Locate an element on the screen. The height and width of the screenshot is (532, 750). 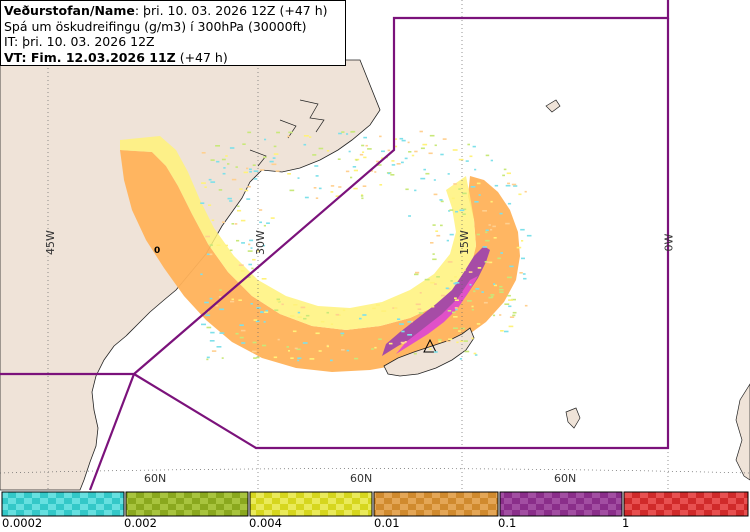
island-faroe is located at coordinates (573, 418).